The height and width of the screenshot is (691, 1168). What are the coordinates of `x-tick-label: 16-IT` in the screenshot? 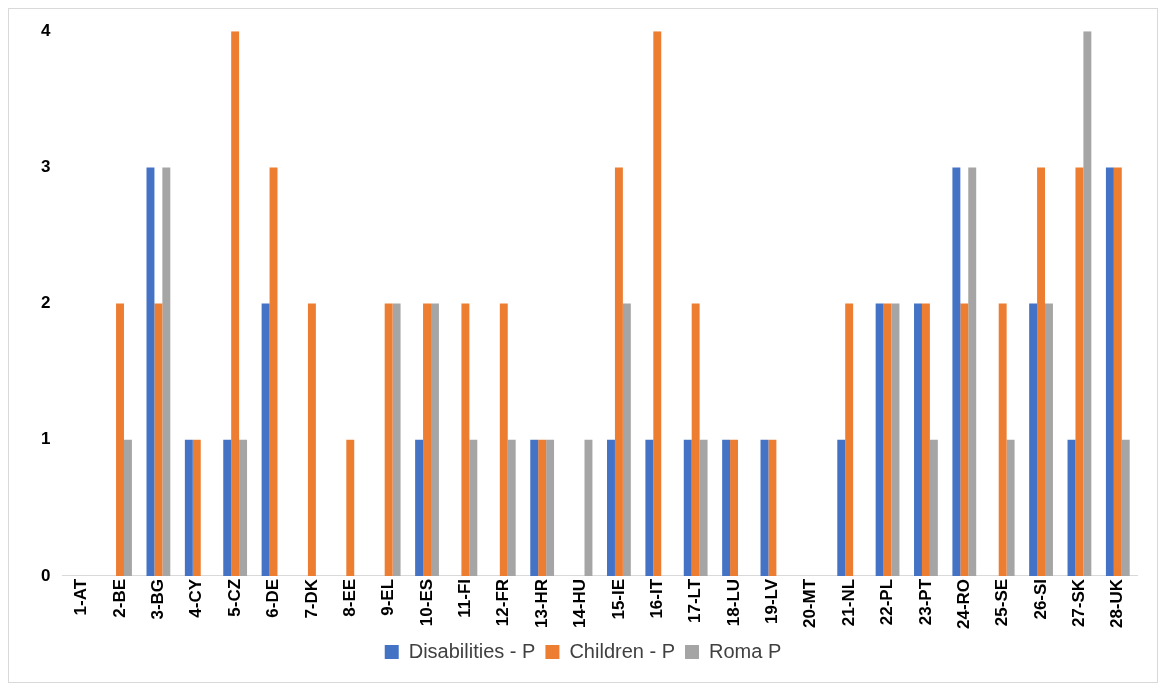 It's located at (656, 598).